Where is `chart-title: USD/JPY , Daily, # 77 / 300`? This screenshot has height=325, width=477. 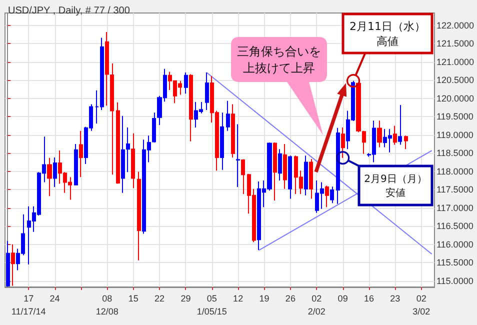 chart-title: USD/JPY , Daily, # 77 / 300 is located at coordinates (69, 11).